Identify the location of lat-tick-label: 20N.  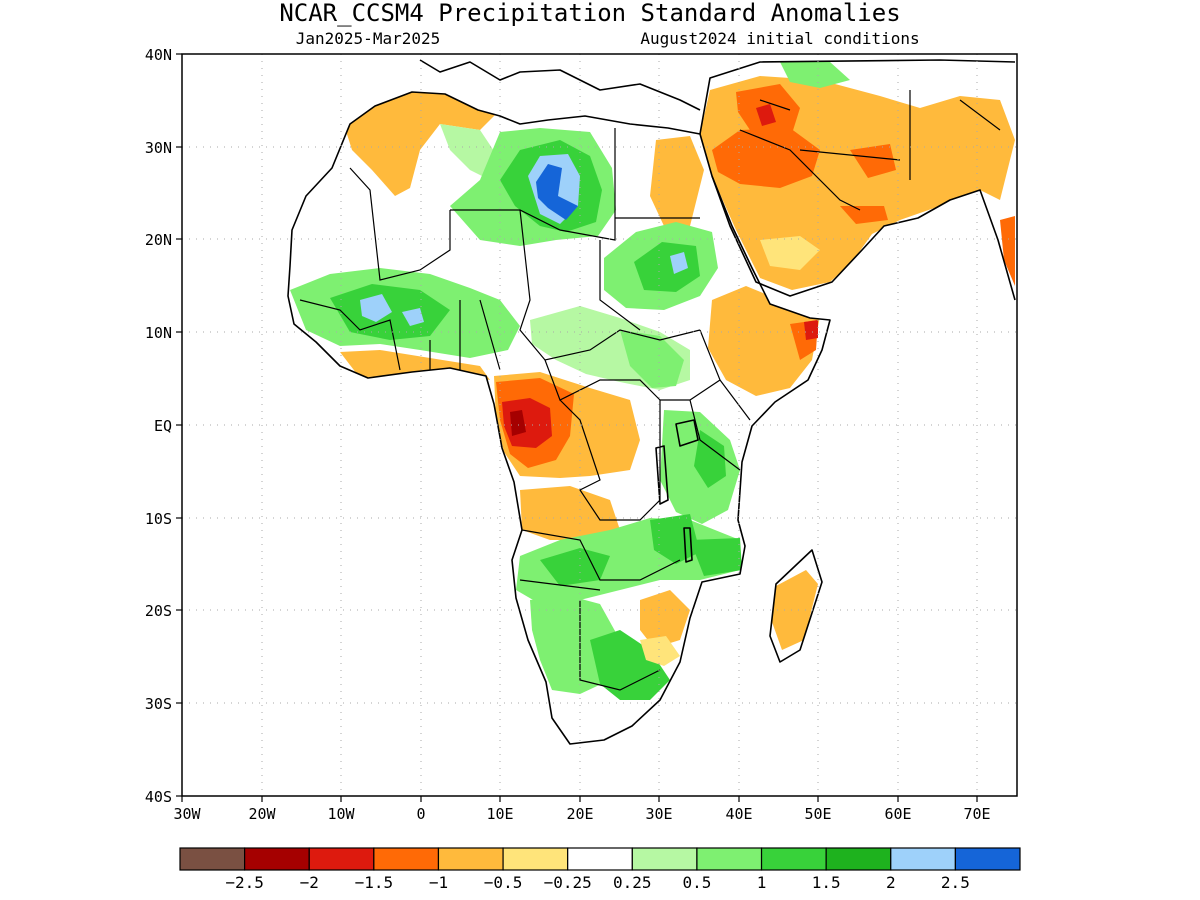
(158, 240).